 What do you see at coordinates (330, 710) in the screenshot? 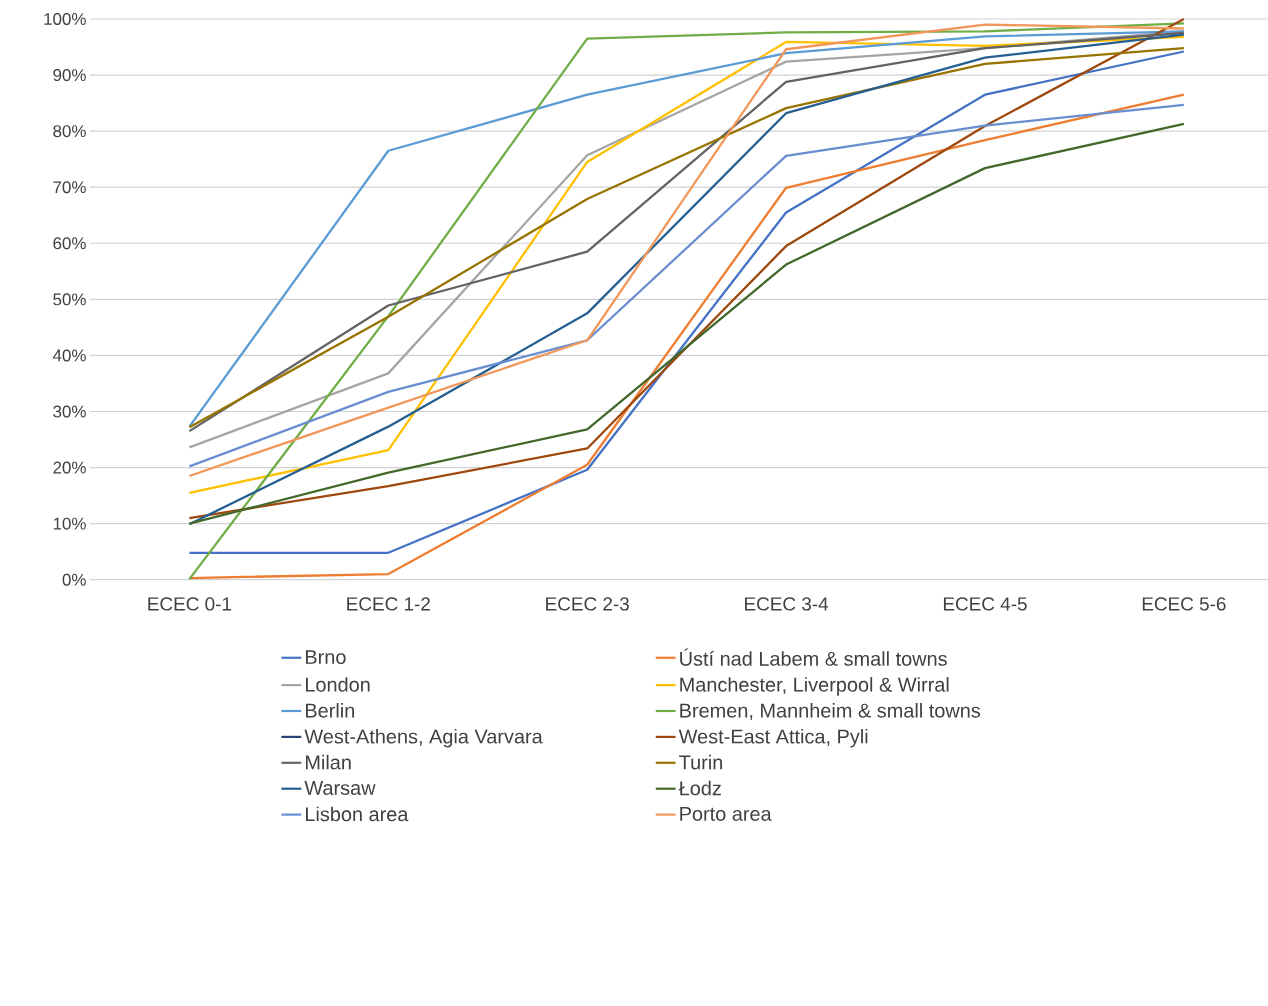
I see `legend-label: Berlin` at bounding box center [330, 710].